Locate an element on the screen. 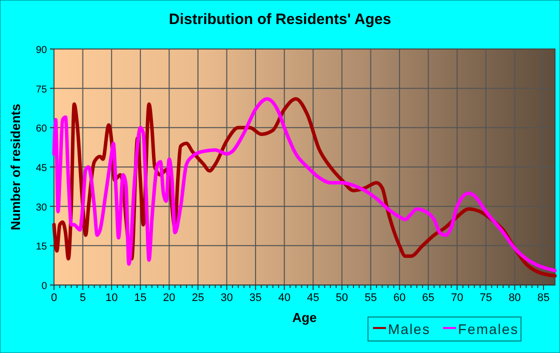  x-axis-title: Age is located at coordinates (304, 317).